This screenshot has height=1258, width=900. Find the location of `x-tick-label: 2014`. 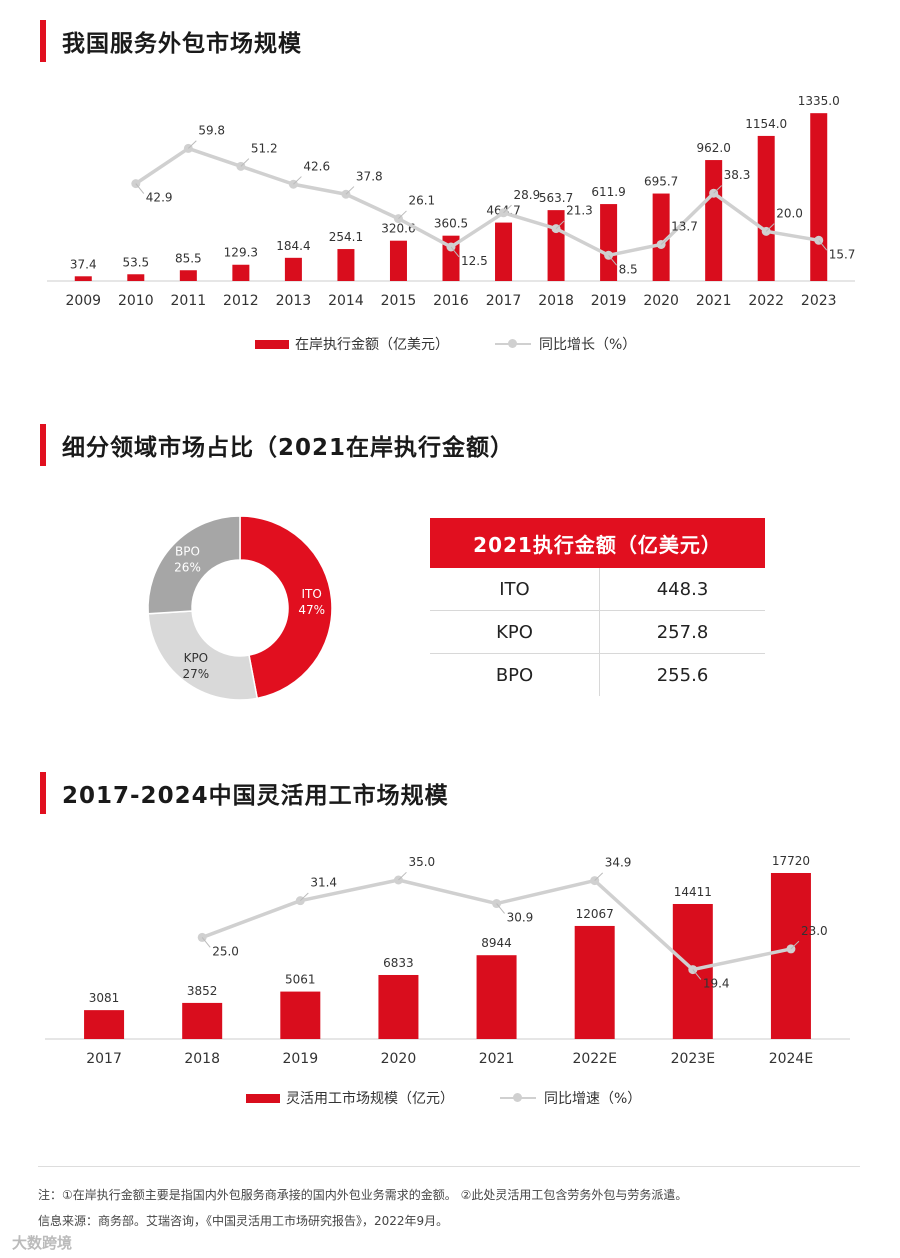

x-tick-label: 2014 is located at coordinates (346, 301).